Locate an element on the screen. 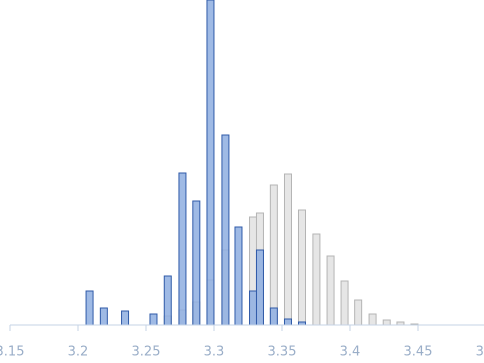 The width and height of the screenshot is (484, 363). x-tick-label: 3.3 is located at coordinates (214, 352).